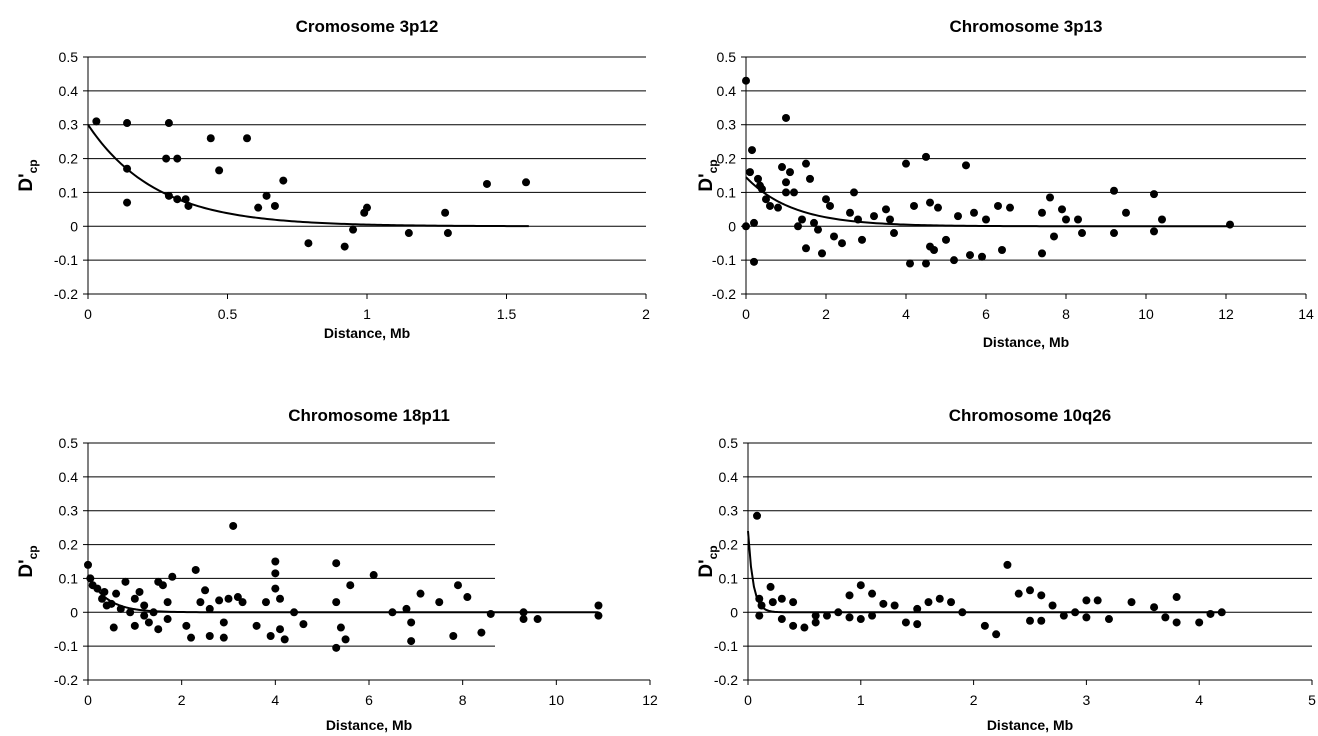  What do you see at coordinates (826, 314) in the screenshot?
I see `x-tick-label: 2` at bounding box center [826, 314].